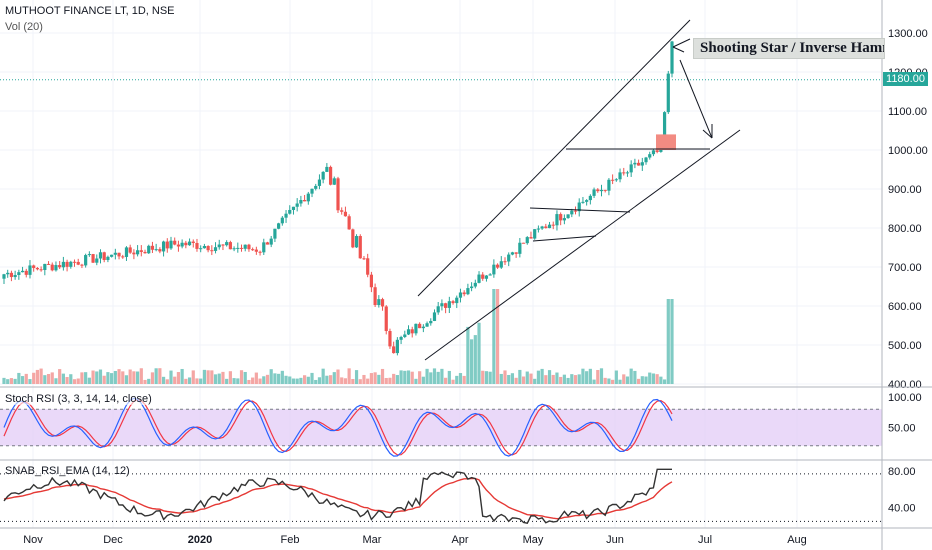  Describe the element at coordinates (33, 540) in the screenshot. I see `x-tick-label: Nov` at that location.